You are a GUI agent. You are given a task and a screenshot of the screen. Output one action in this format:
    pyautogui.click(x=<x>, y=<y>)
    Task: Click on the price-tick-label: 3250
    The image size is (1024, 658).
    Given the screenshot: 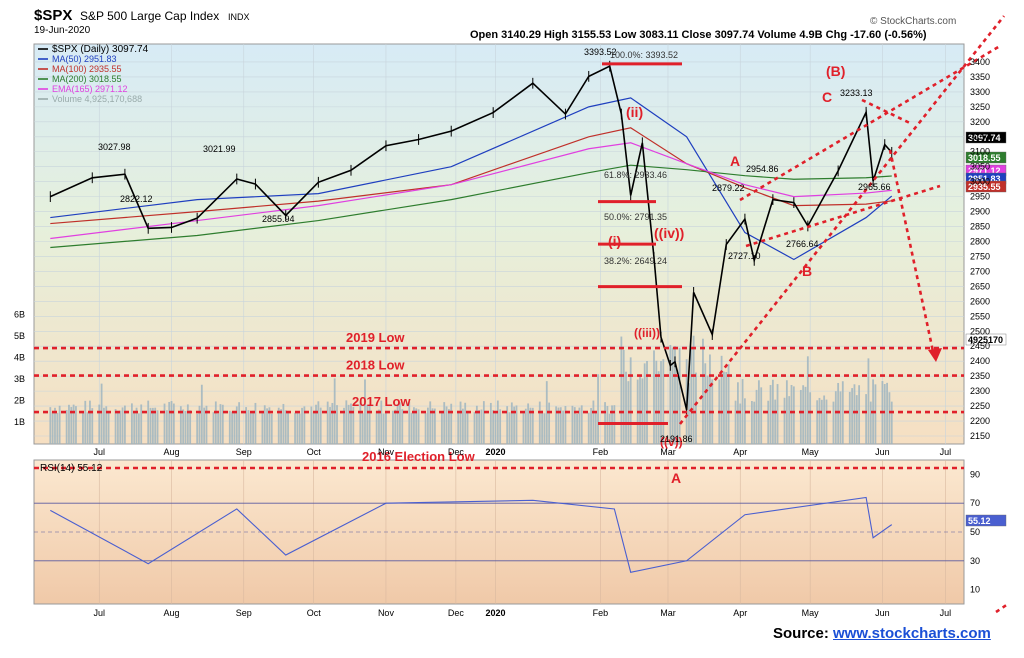 What is the action you would take?
    pyautogui.click(x=980, y=107)
    